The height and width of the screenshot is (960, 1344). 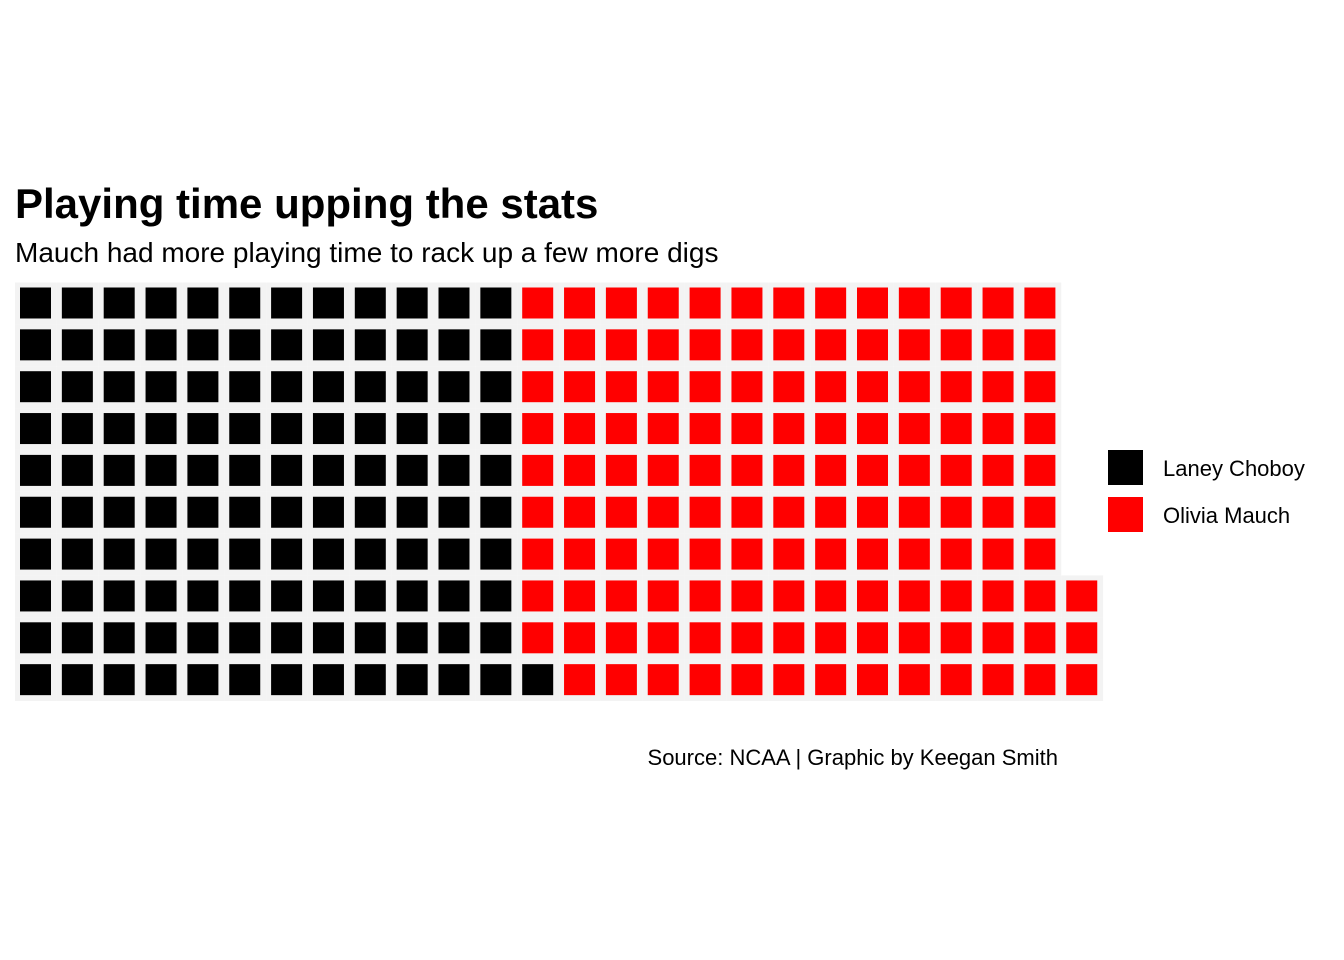 I want to click on chart-caption: Source: NCAA | Graphic by Keegan Smith, so click(x=852, y=757).